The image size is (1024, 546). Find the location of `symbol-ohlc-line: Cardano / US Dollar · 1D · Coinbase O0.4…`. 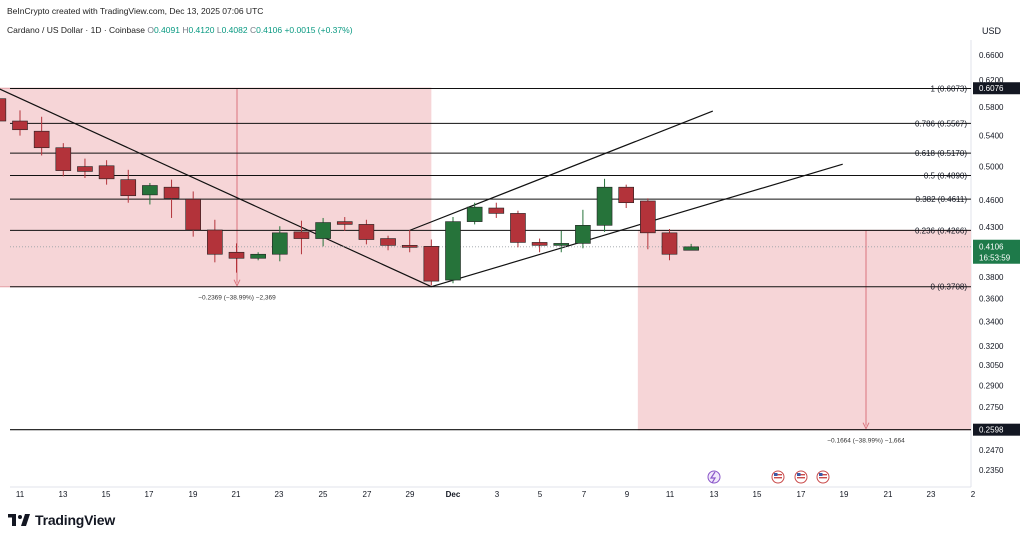

symbol-ohlc-line: Cardano / US Dollar · 1D · Coinbase O0.4… is located at coordinates (180, 30).